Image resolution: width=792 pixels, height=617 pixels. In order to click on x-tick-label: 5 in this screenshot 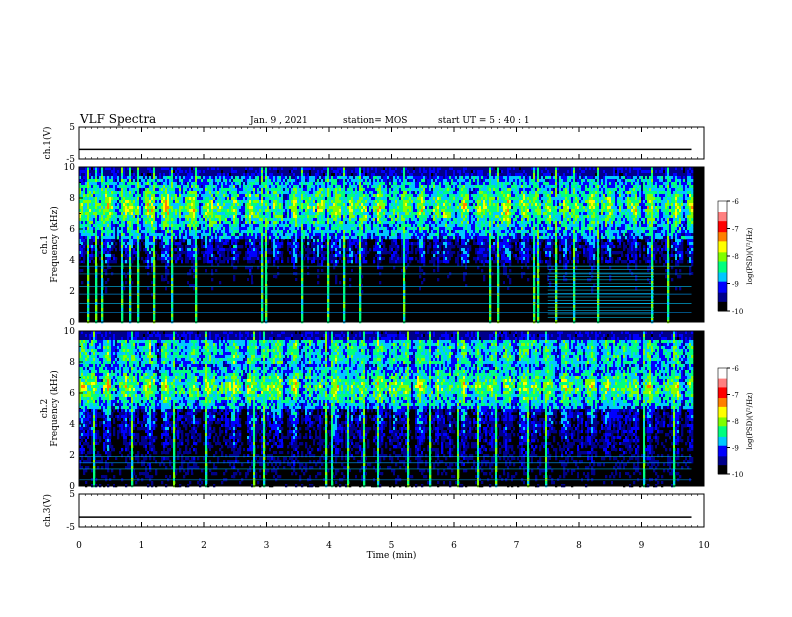, I will do `click(392, 546)`.